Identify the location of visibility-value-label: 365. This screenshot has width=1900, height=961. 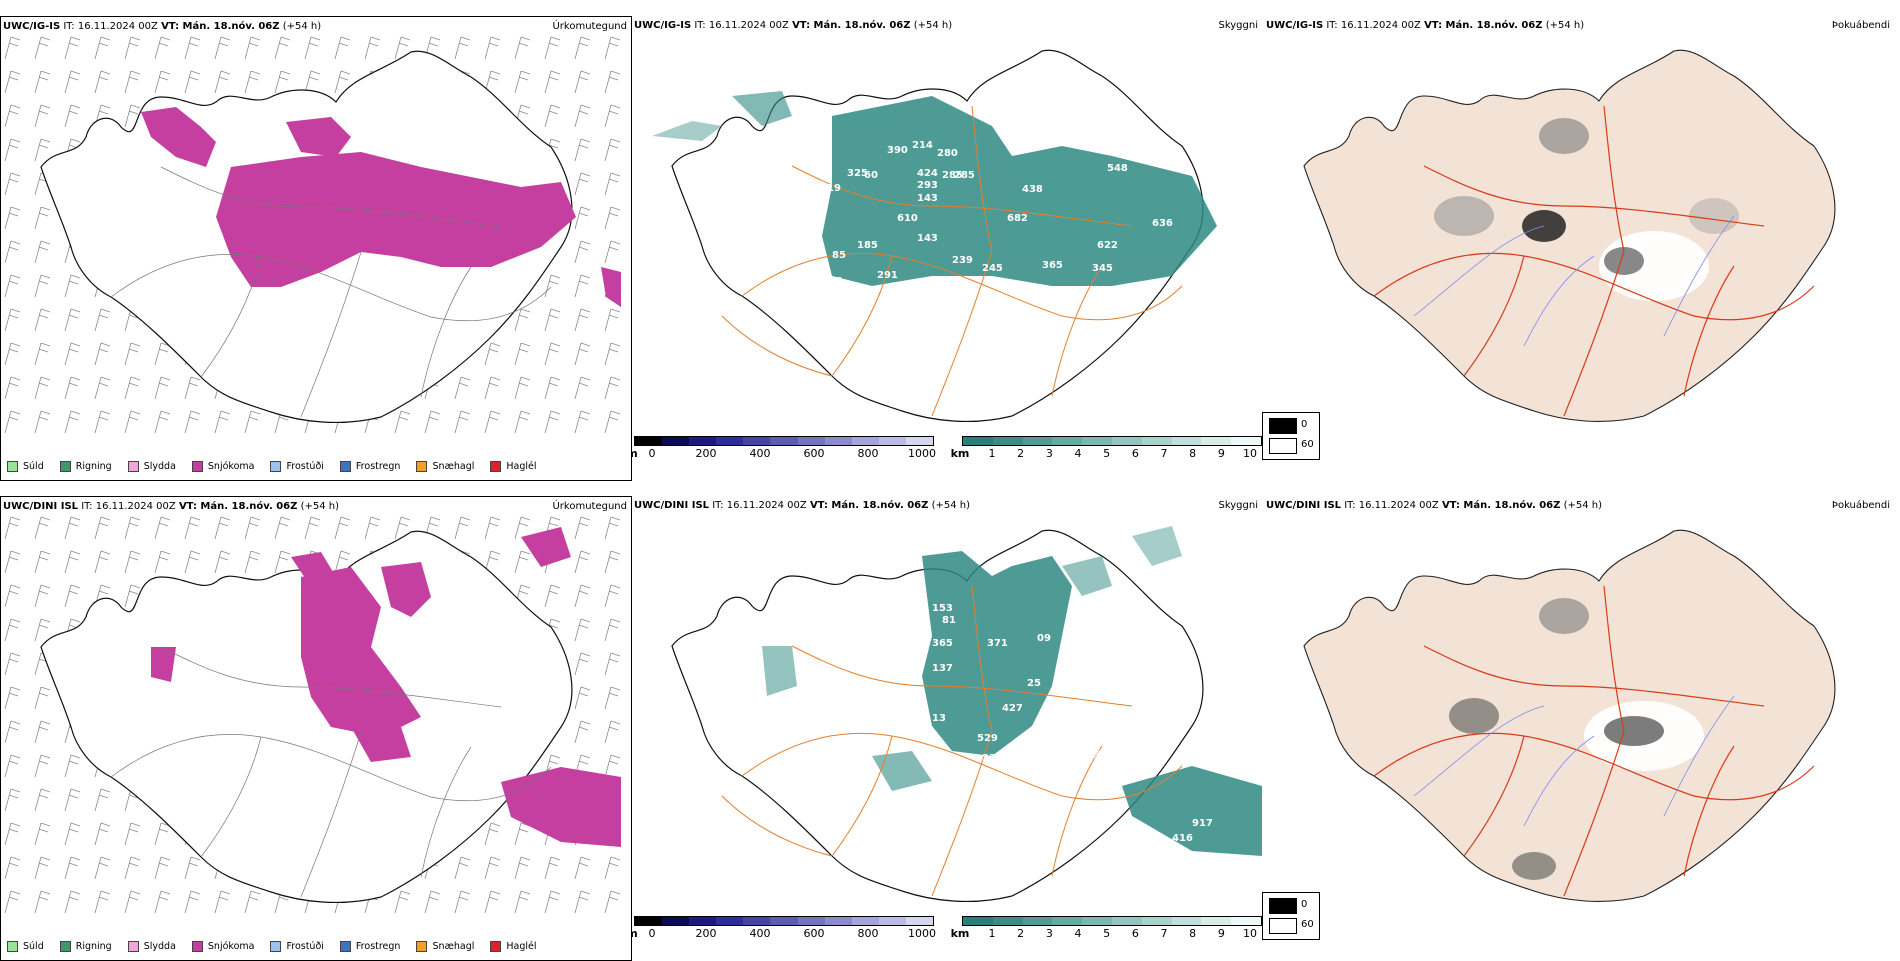
(1052, 265).